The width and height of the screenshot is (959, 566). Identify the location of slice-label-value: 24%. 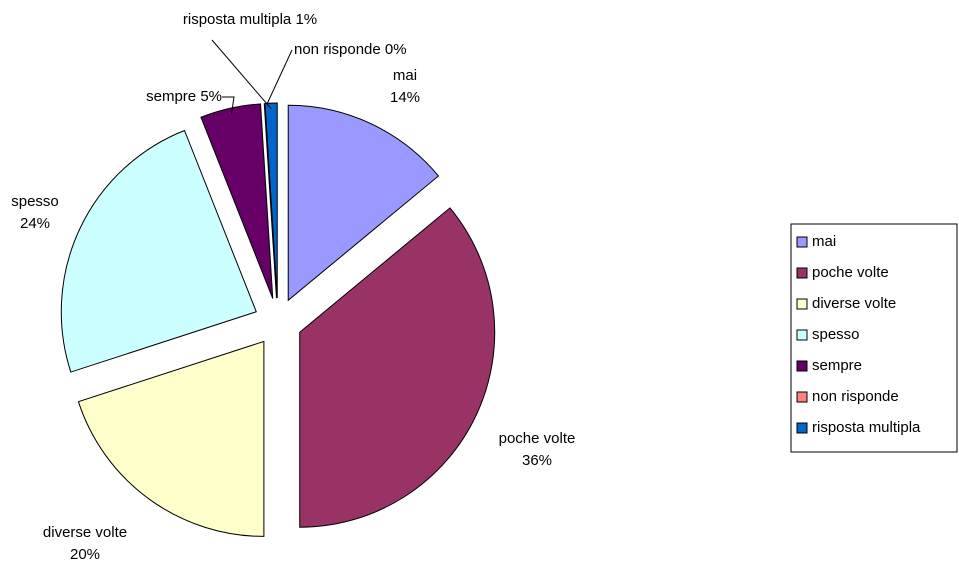
(35, 223).